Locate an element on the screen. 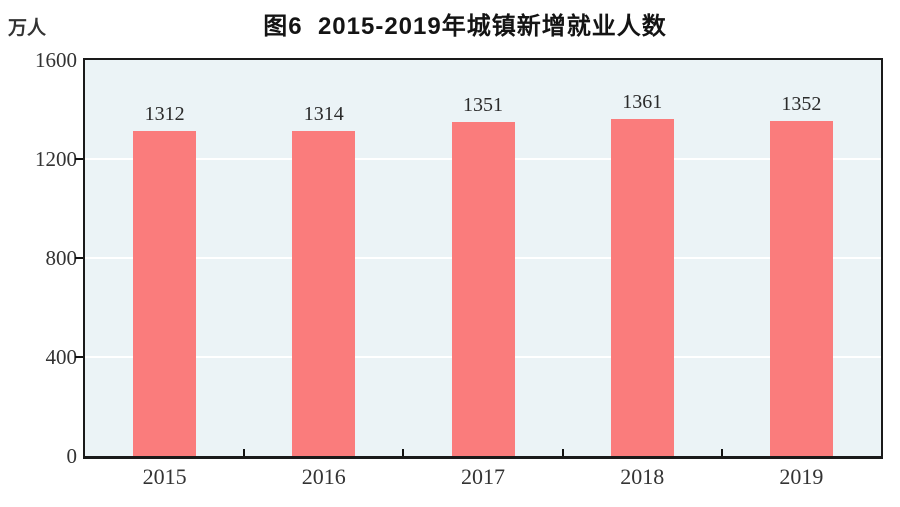 This screenshot has height=507, width=900. y-axis-tick-label: 1600 is located at coordinates (56, 60).